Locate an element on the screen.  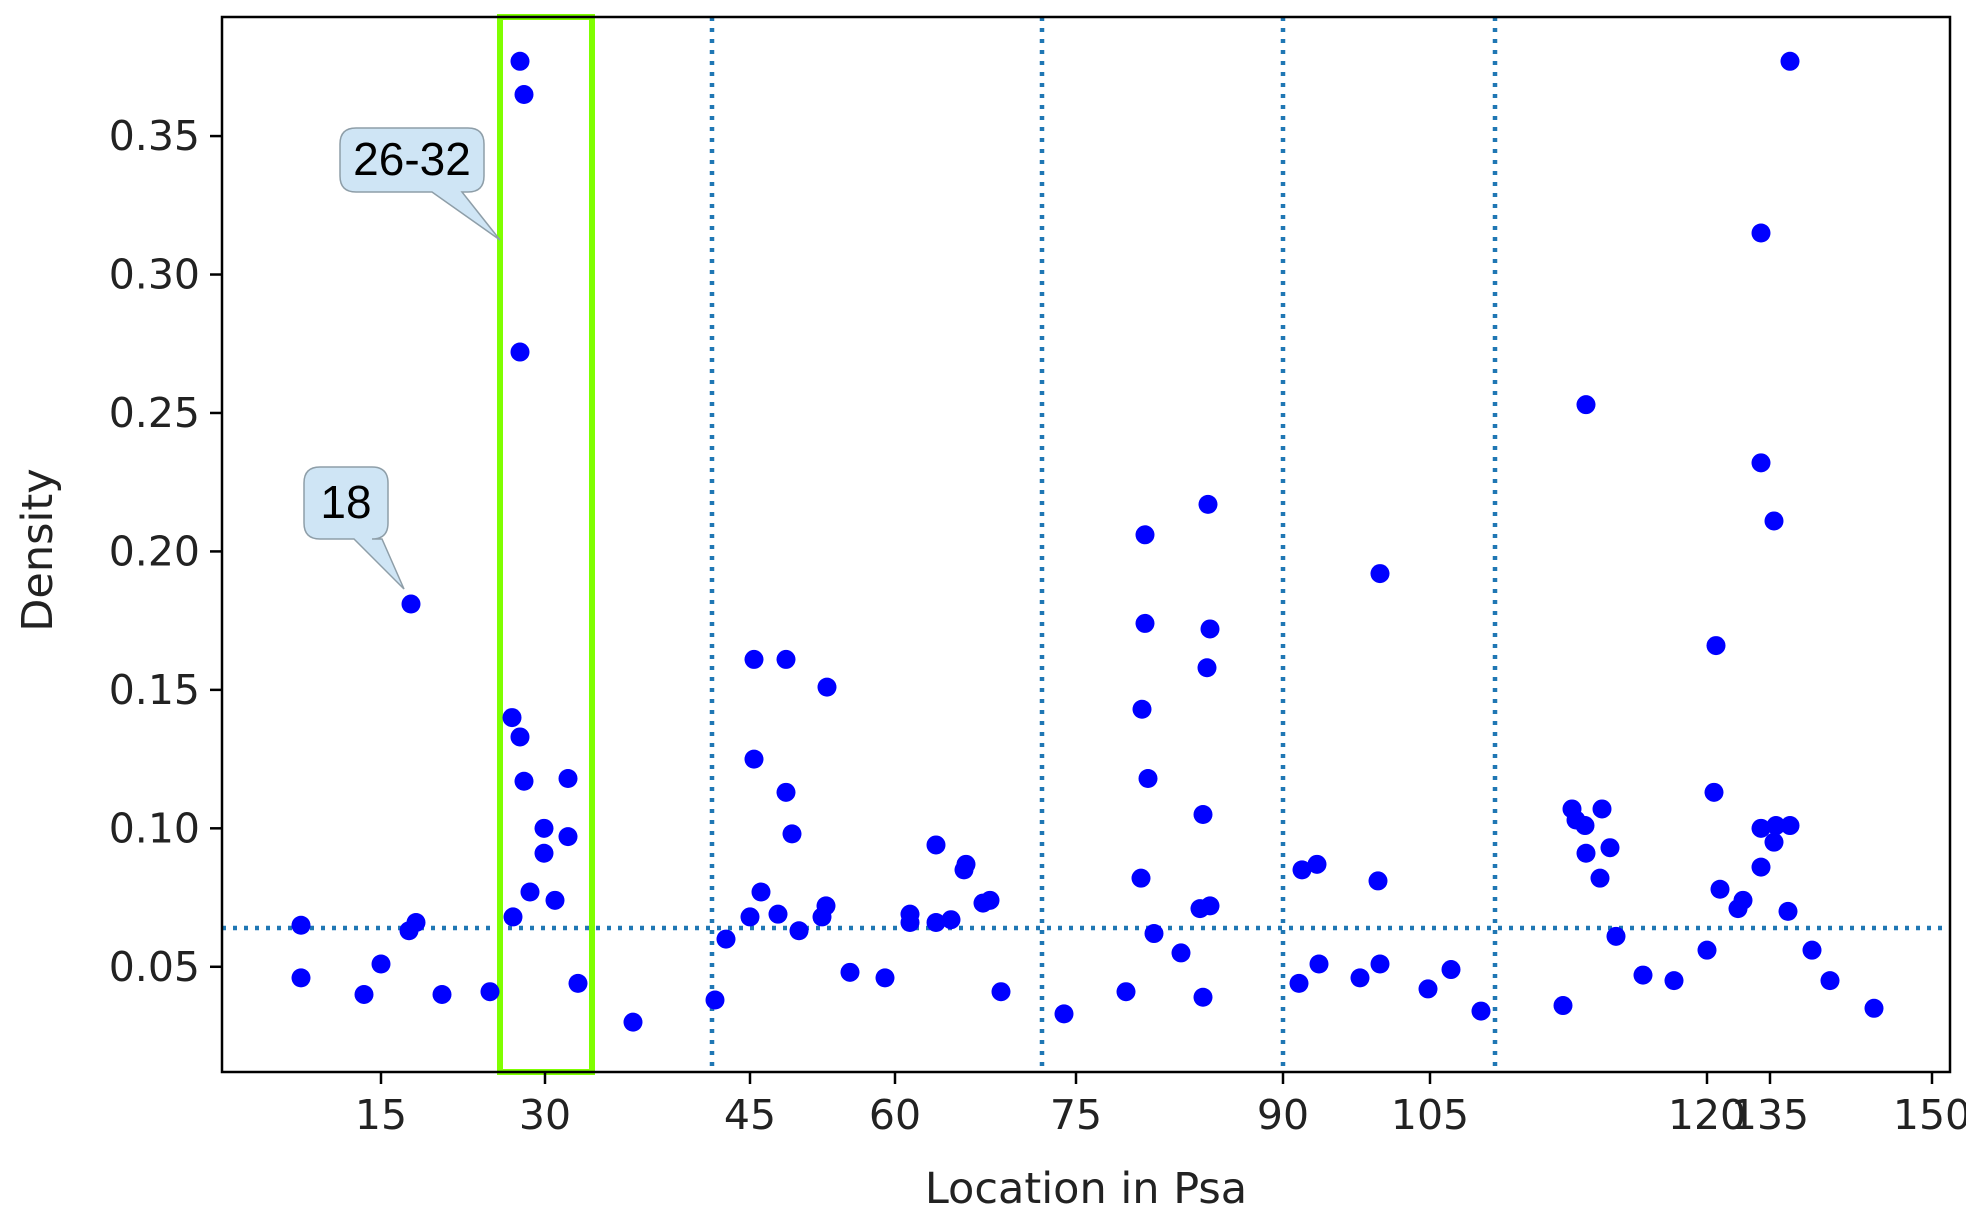
x-tick-label-9: 150 is located at coordinates (1929, 1115).